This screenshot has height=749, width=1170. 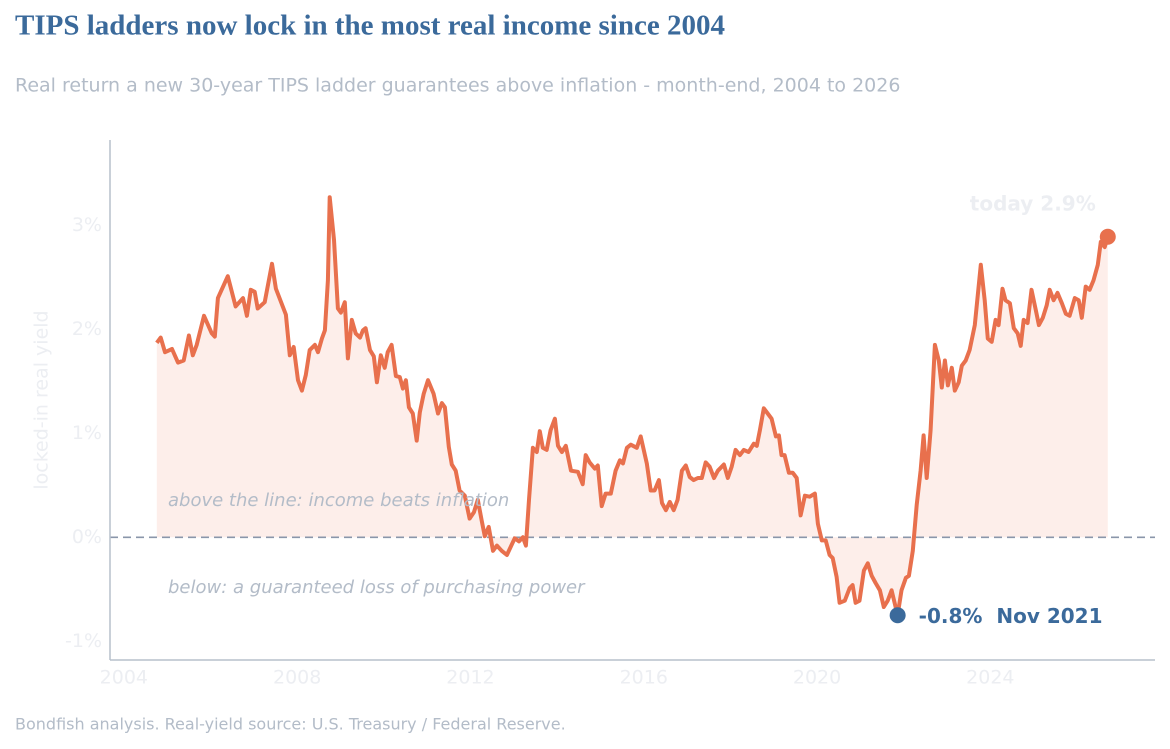 What do you see at coordinates (338, 500) in the screenshot?
I see `annotation: above the line: income beats inflation` at bounding box center [338, 500].